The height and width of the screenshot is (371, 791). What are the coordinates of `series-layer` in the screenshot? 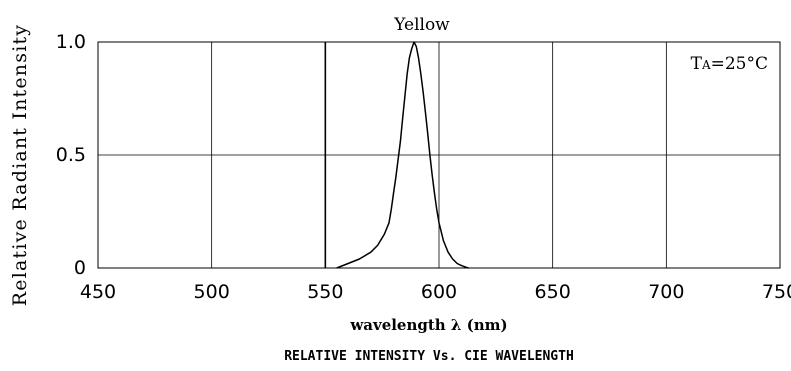 It's located at (402, 155).